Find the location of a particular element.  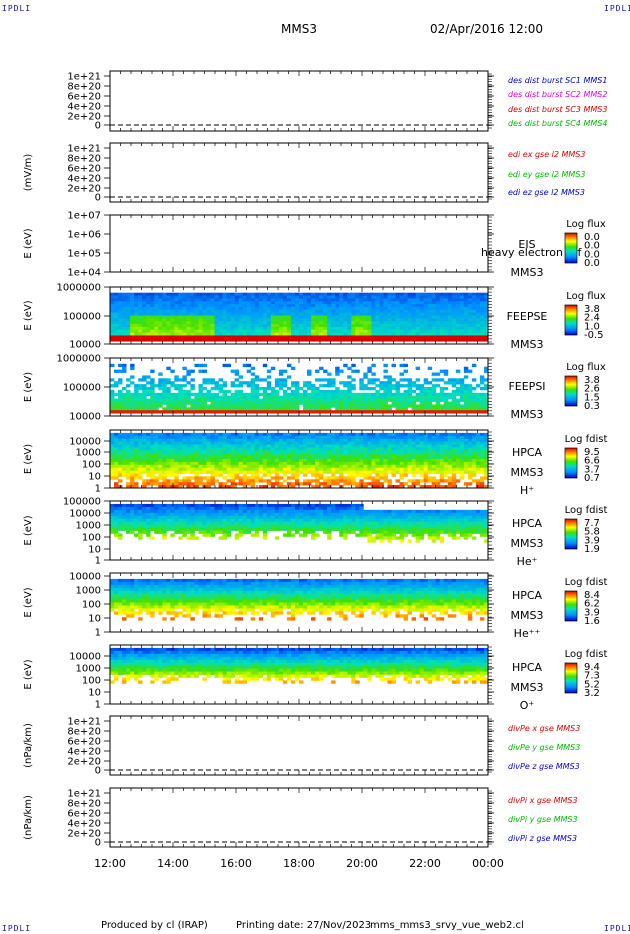

y-tick-label: 0 is located at coordinates (98, 198).